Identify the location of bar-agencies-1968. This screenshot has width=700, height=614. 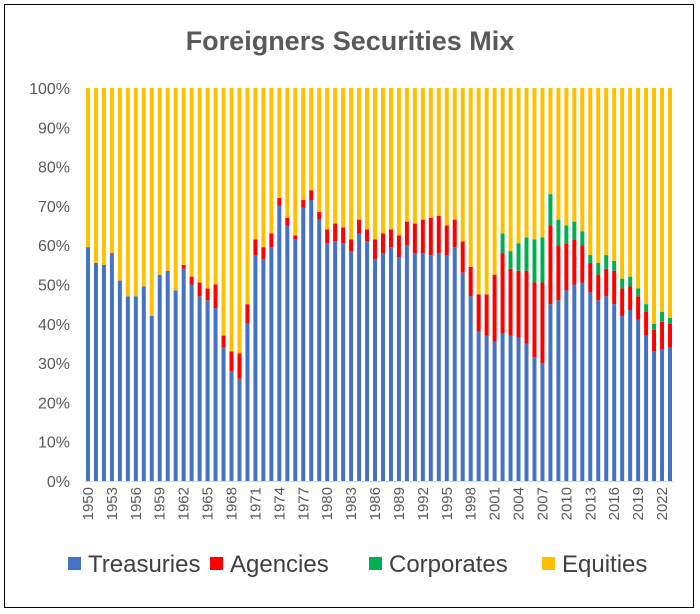
(231, 361).